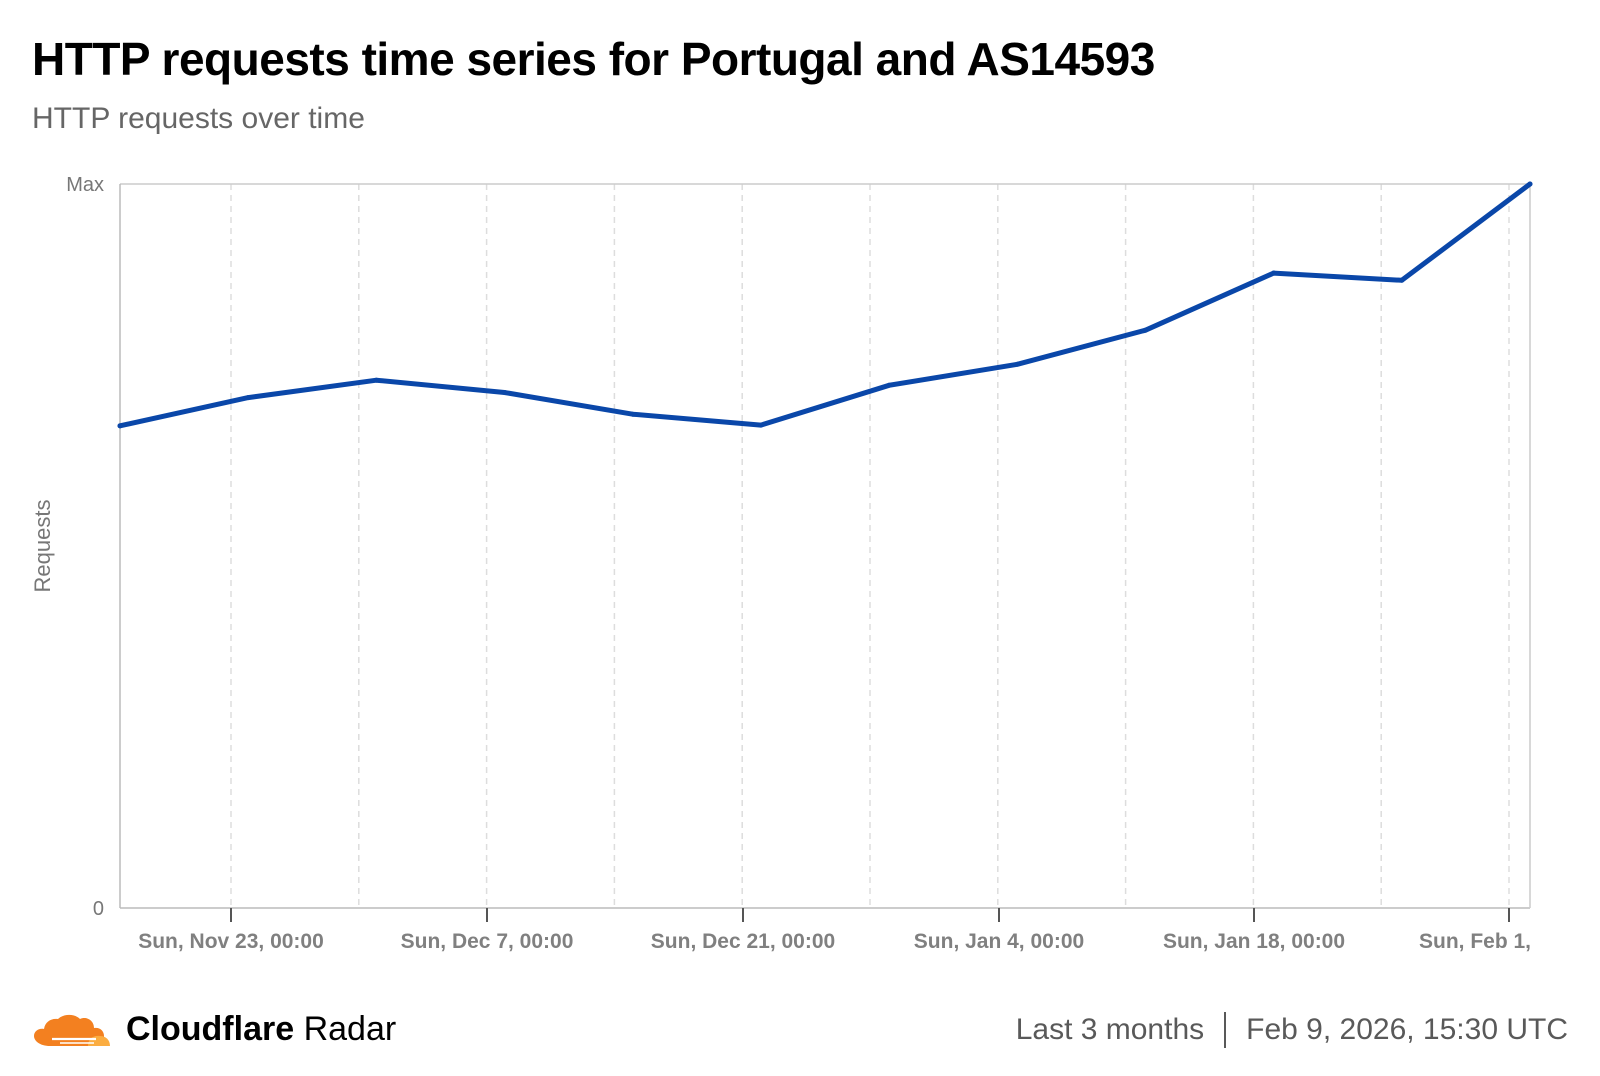 The height and width of the screenshot is (1076, 1600). I want to click on x-tick-label: Sun, Feb 1,, so click(1475, 941).